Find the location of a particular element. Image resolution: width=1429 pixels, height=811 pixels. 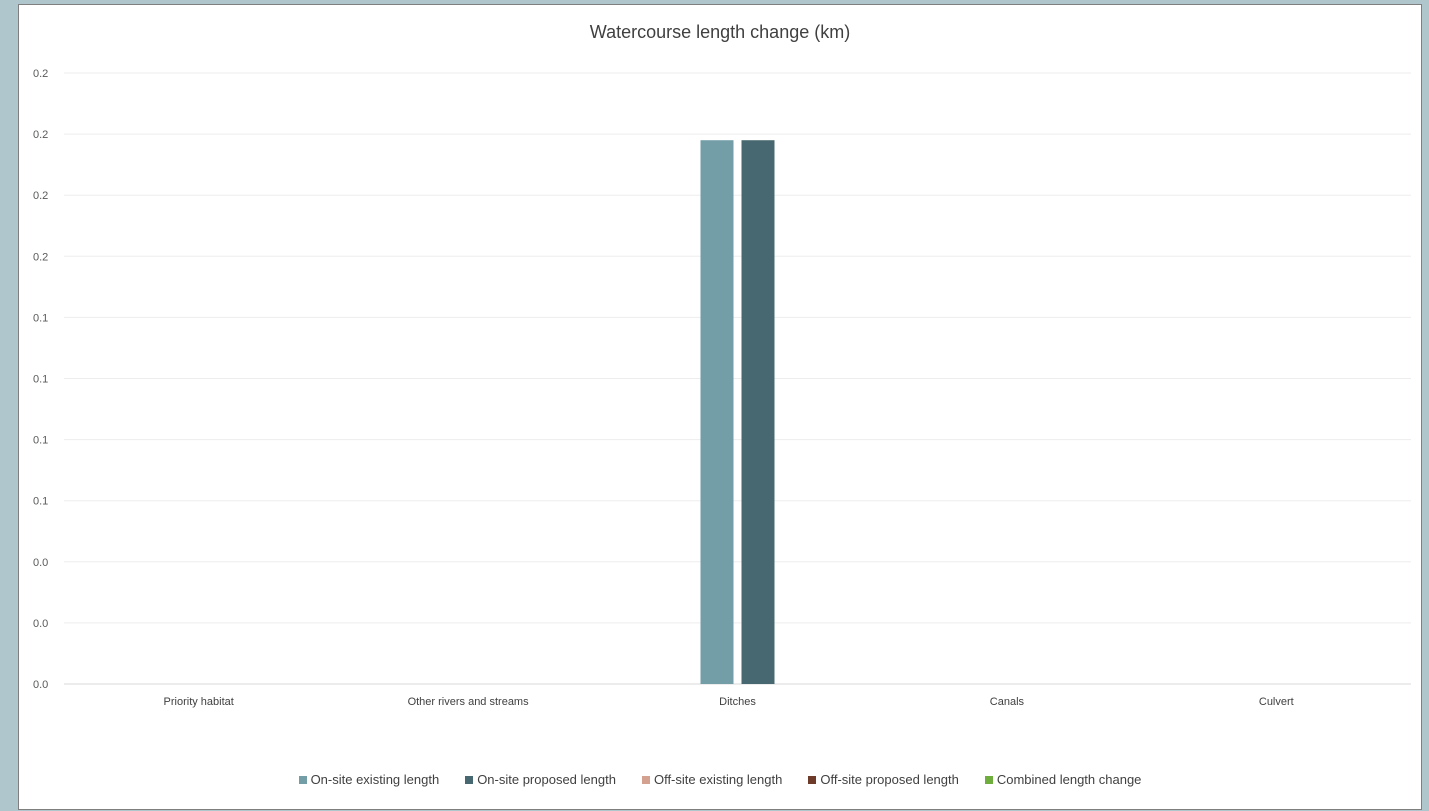

legend-item: On-site existing length is located at coordinates (369, 779).